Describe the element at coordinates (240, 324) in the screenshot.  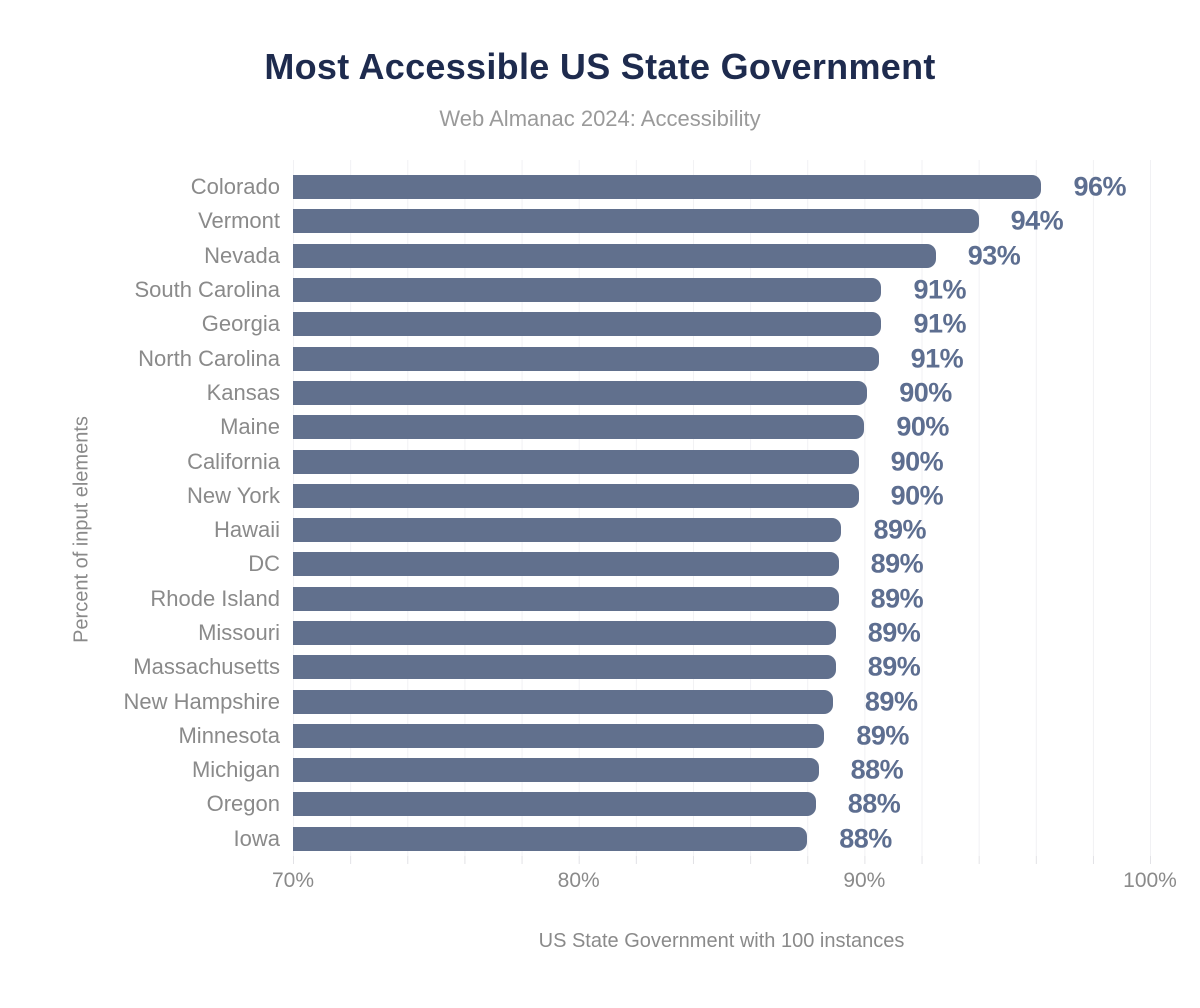
I see `category-label: Georgia` at that location.